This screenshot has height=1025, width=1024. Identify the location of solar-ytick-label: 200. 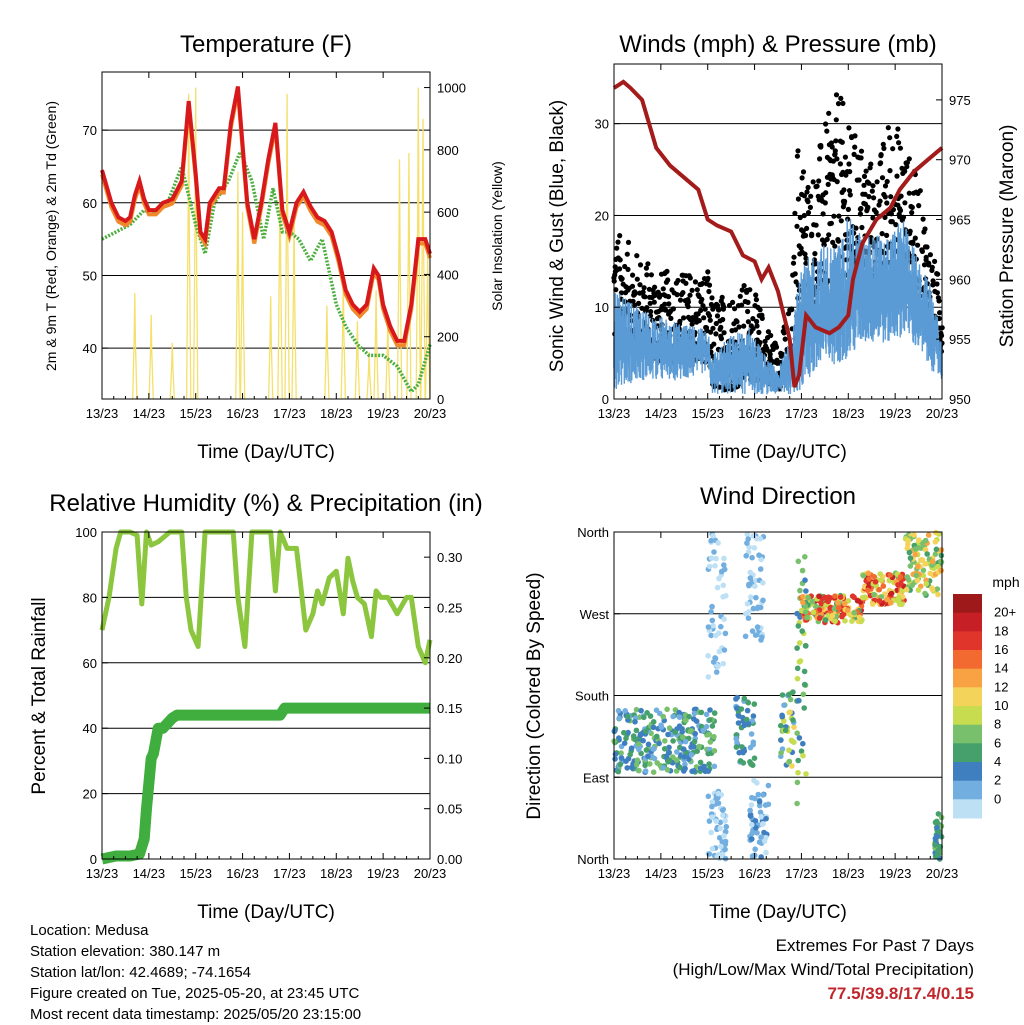
(448, 337).